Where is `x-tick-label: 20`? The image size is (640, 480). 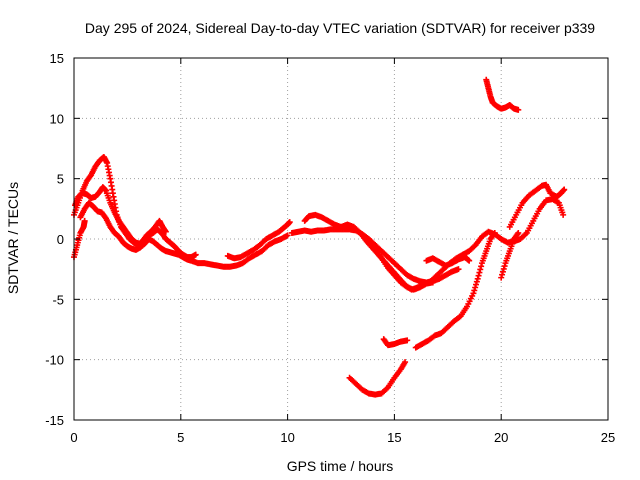
x-tick-label: 20 is located at coordinates (501, 437).